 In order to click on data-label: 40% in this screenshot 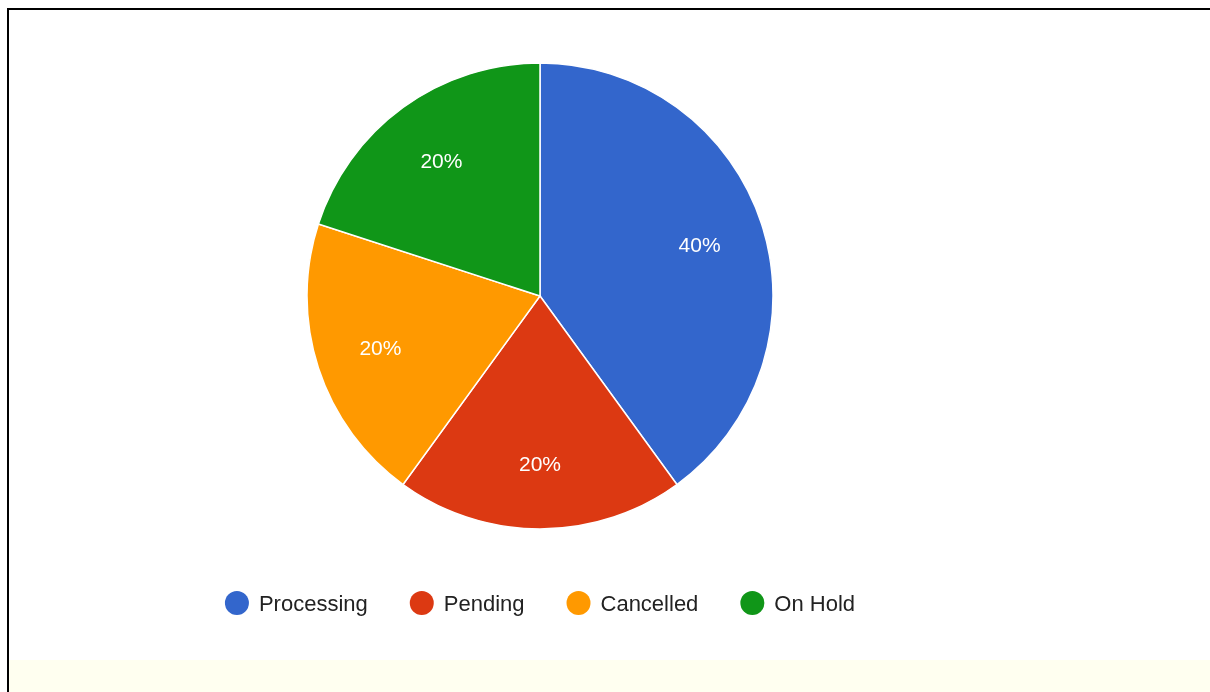, I will do `click(699, 244)`.